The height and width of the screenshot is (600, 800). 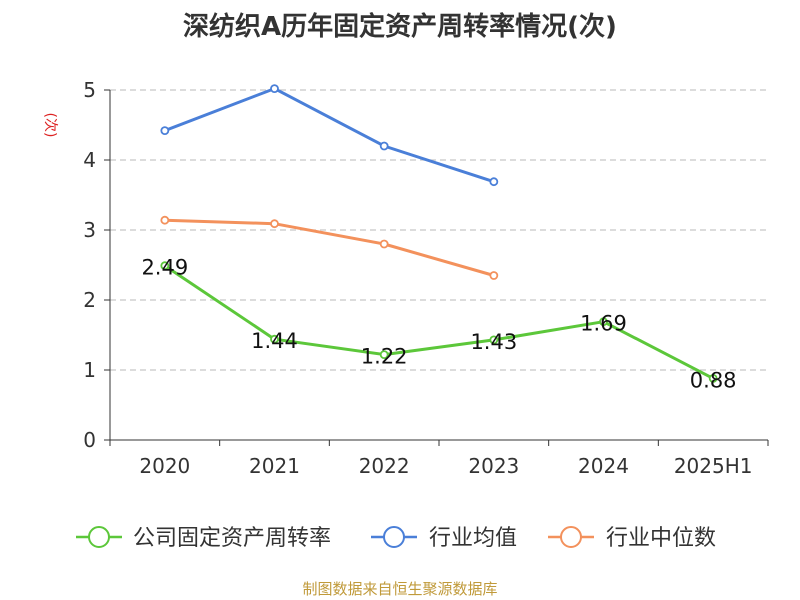 I want to click on data-source-note: 制图数据来自恒生聚源数据库, so click(x=400, y=589).